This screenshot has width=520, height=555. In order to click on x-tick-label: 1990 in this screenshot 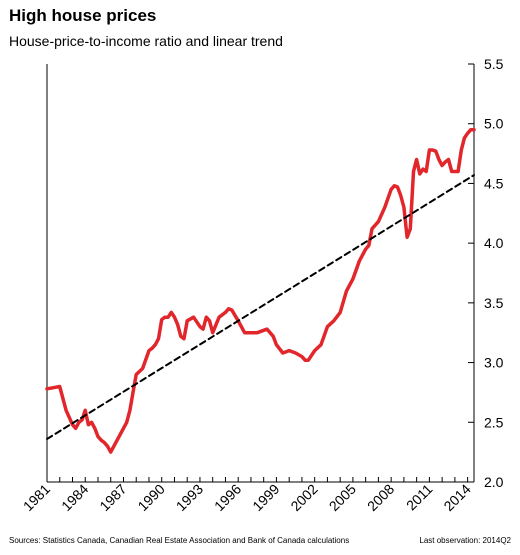, I will do `click(150, 497)`.